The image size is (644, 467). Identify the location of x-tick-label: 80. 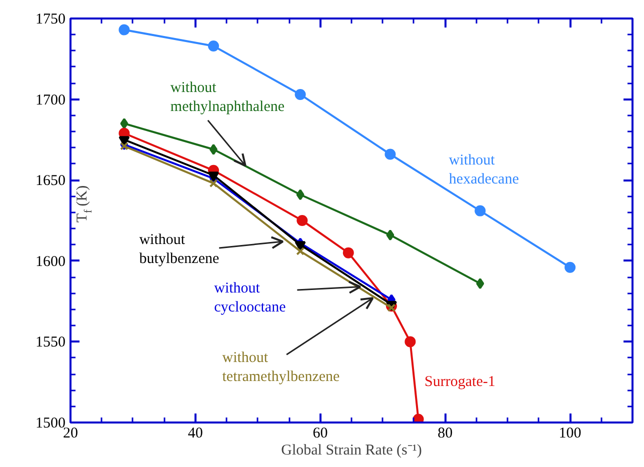
(445, 434).